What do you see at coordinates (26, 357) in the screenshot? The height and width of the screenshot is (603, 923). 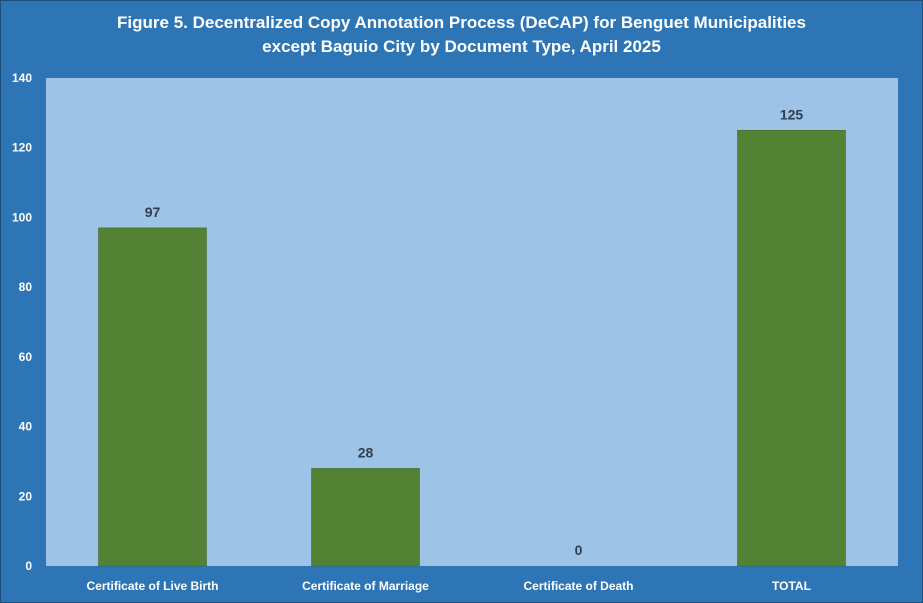 I see `y-tick-label: 60` at bounding box center [26, 357].